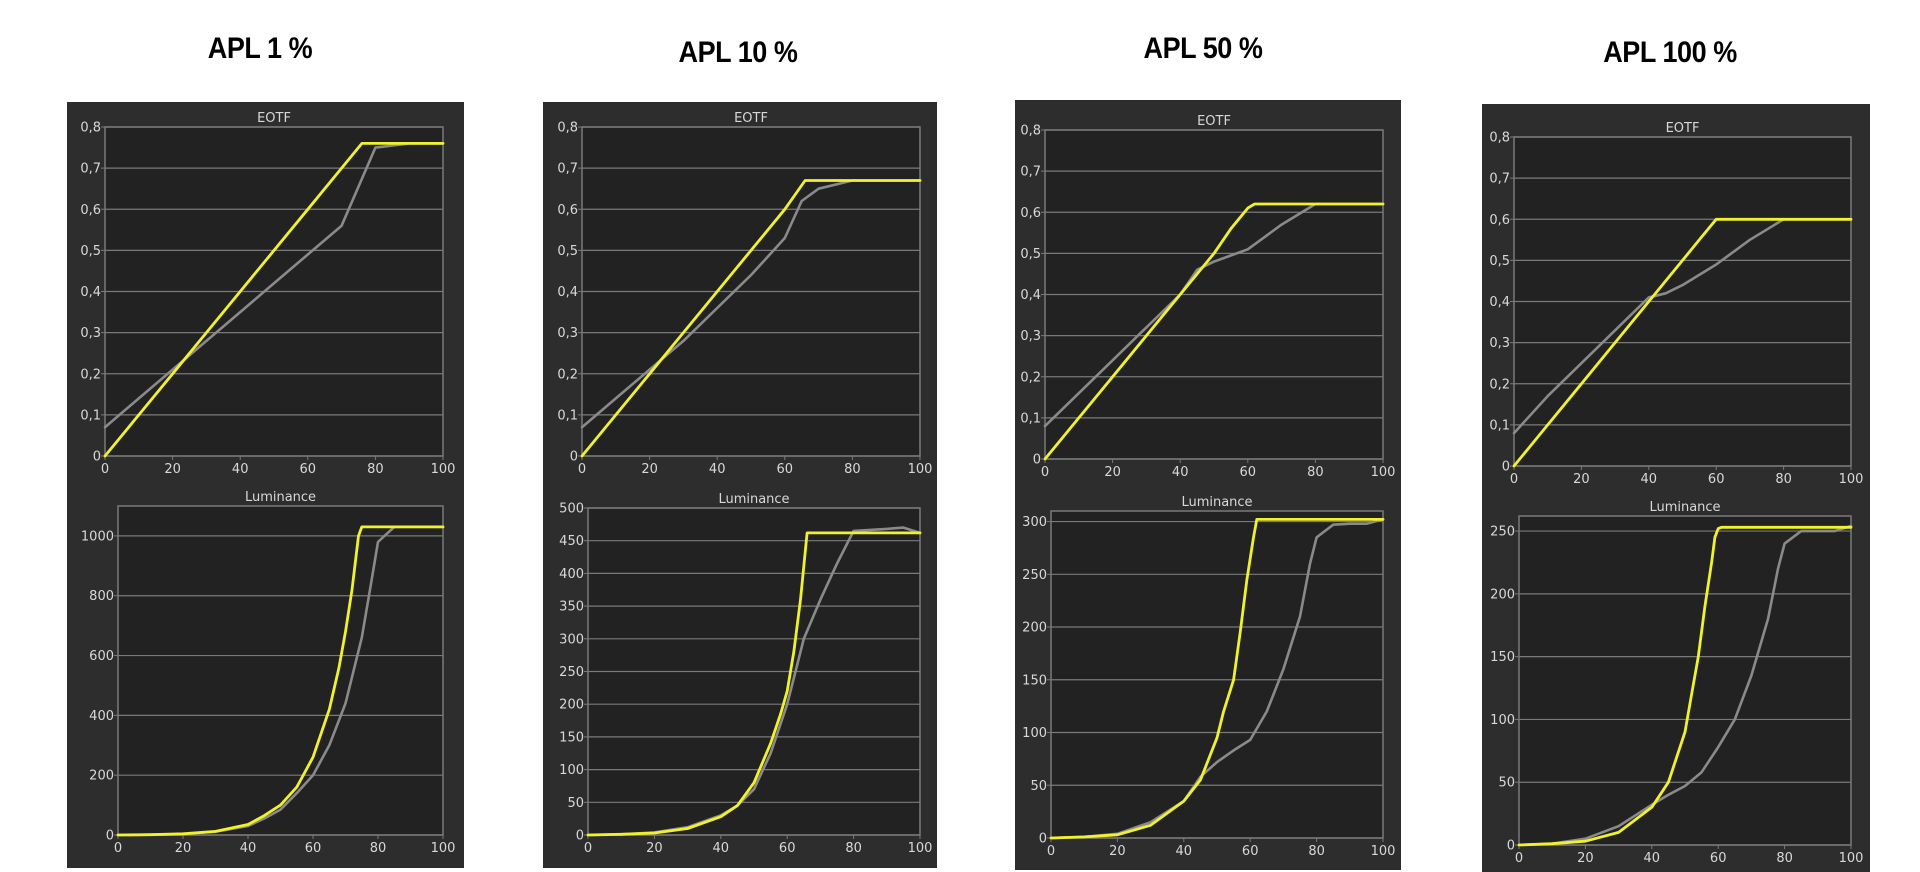 This screenshot has width=1920, height=872. I want to click on luminance-apl-50-chart: Luminance 0 50 100 150 200 250 300 0 20 40 60 80 100, so click(1208, 677).